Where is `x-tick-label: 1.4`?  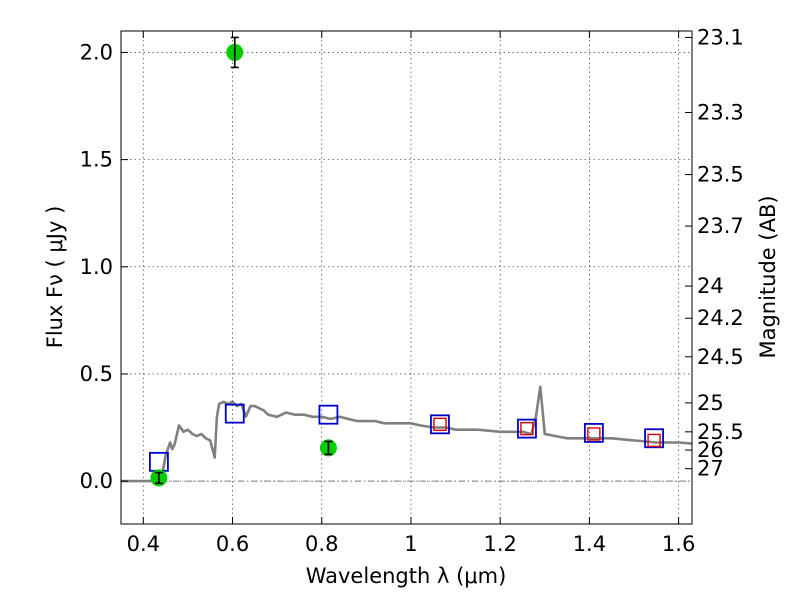
x-tick-label: 1.4 is located at coordinates (589, 544).